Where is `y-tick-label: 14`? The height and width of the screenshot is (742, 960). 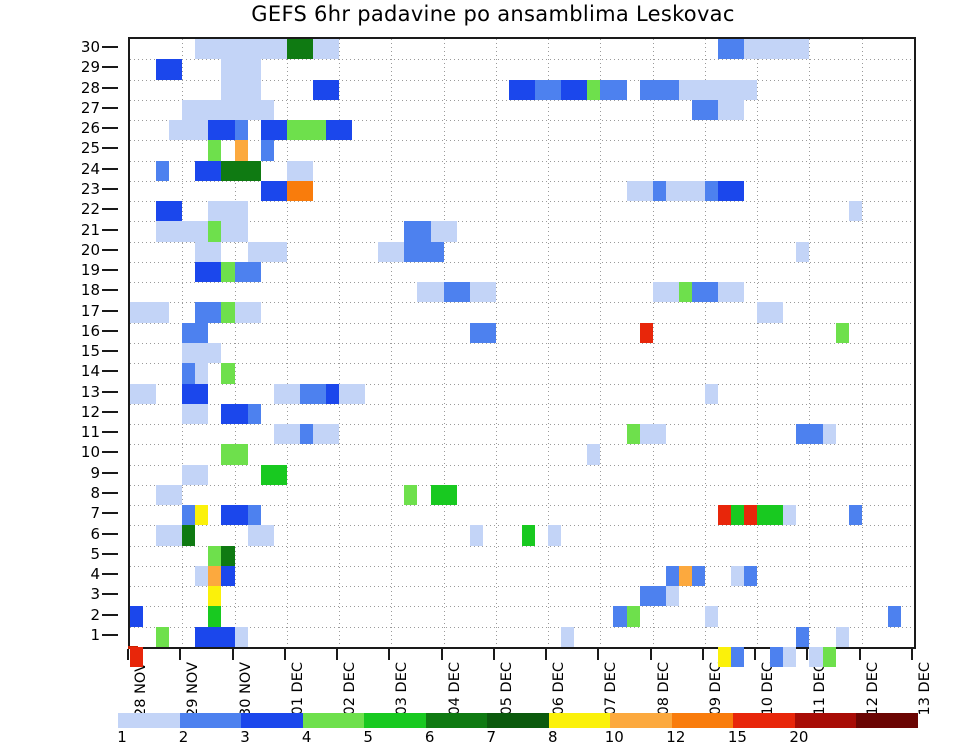 y-tick-label: 14 is located at coordinates (90, 371).